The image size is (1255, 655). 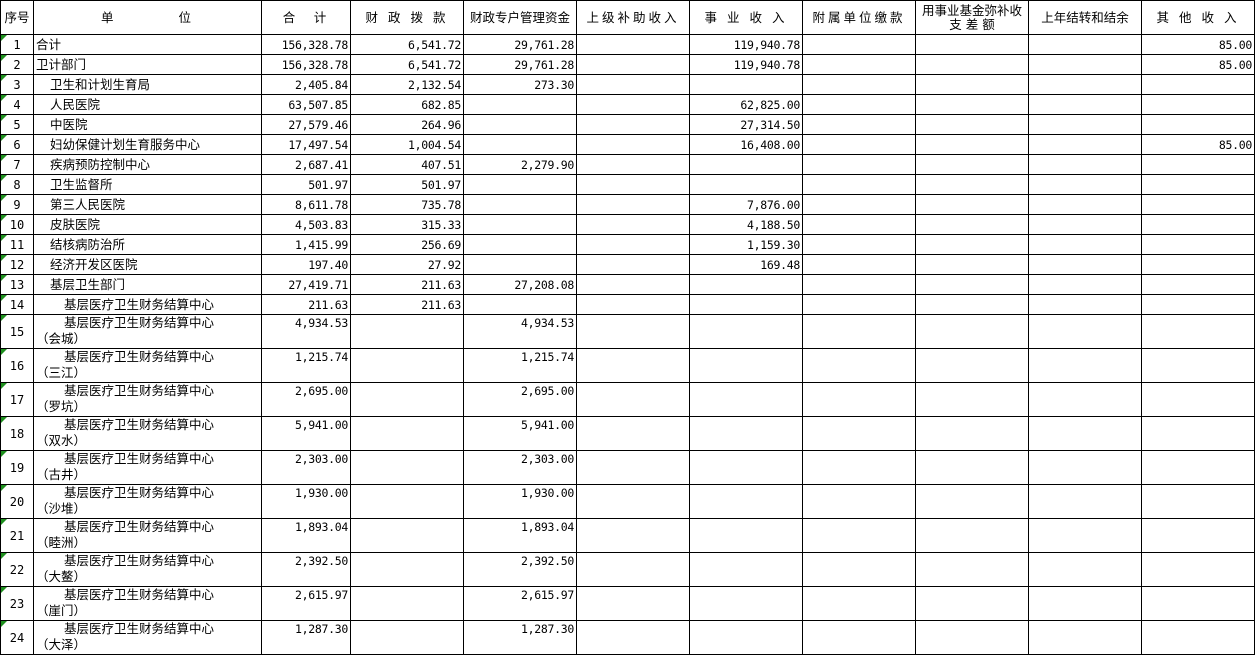 I want to click on cell-unit: 皮肤医院, so click(x=147, y=224).